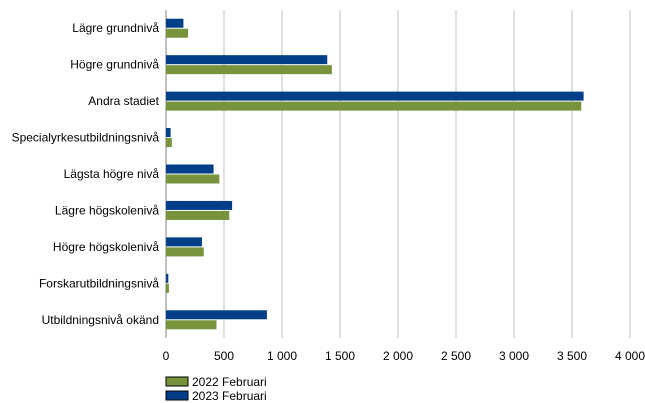 This screenshot has width=645, height=403. What do you see at coordinates (115, 28) in the screenshot?
I see `category-label: Lägre grundnivå` at bounding box center [115, 28].